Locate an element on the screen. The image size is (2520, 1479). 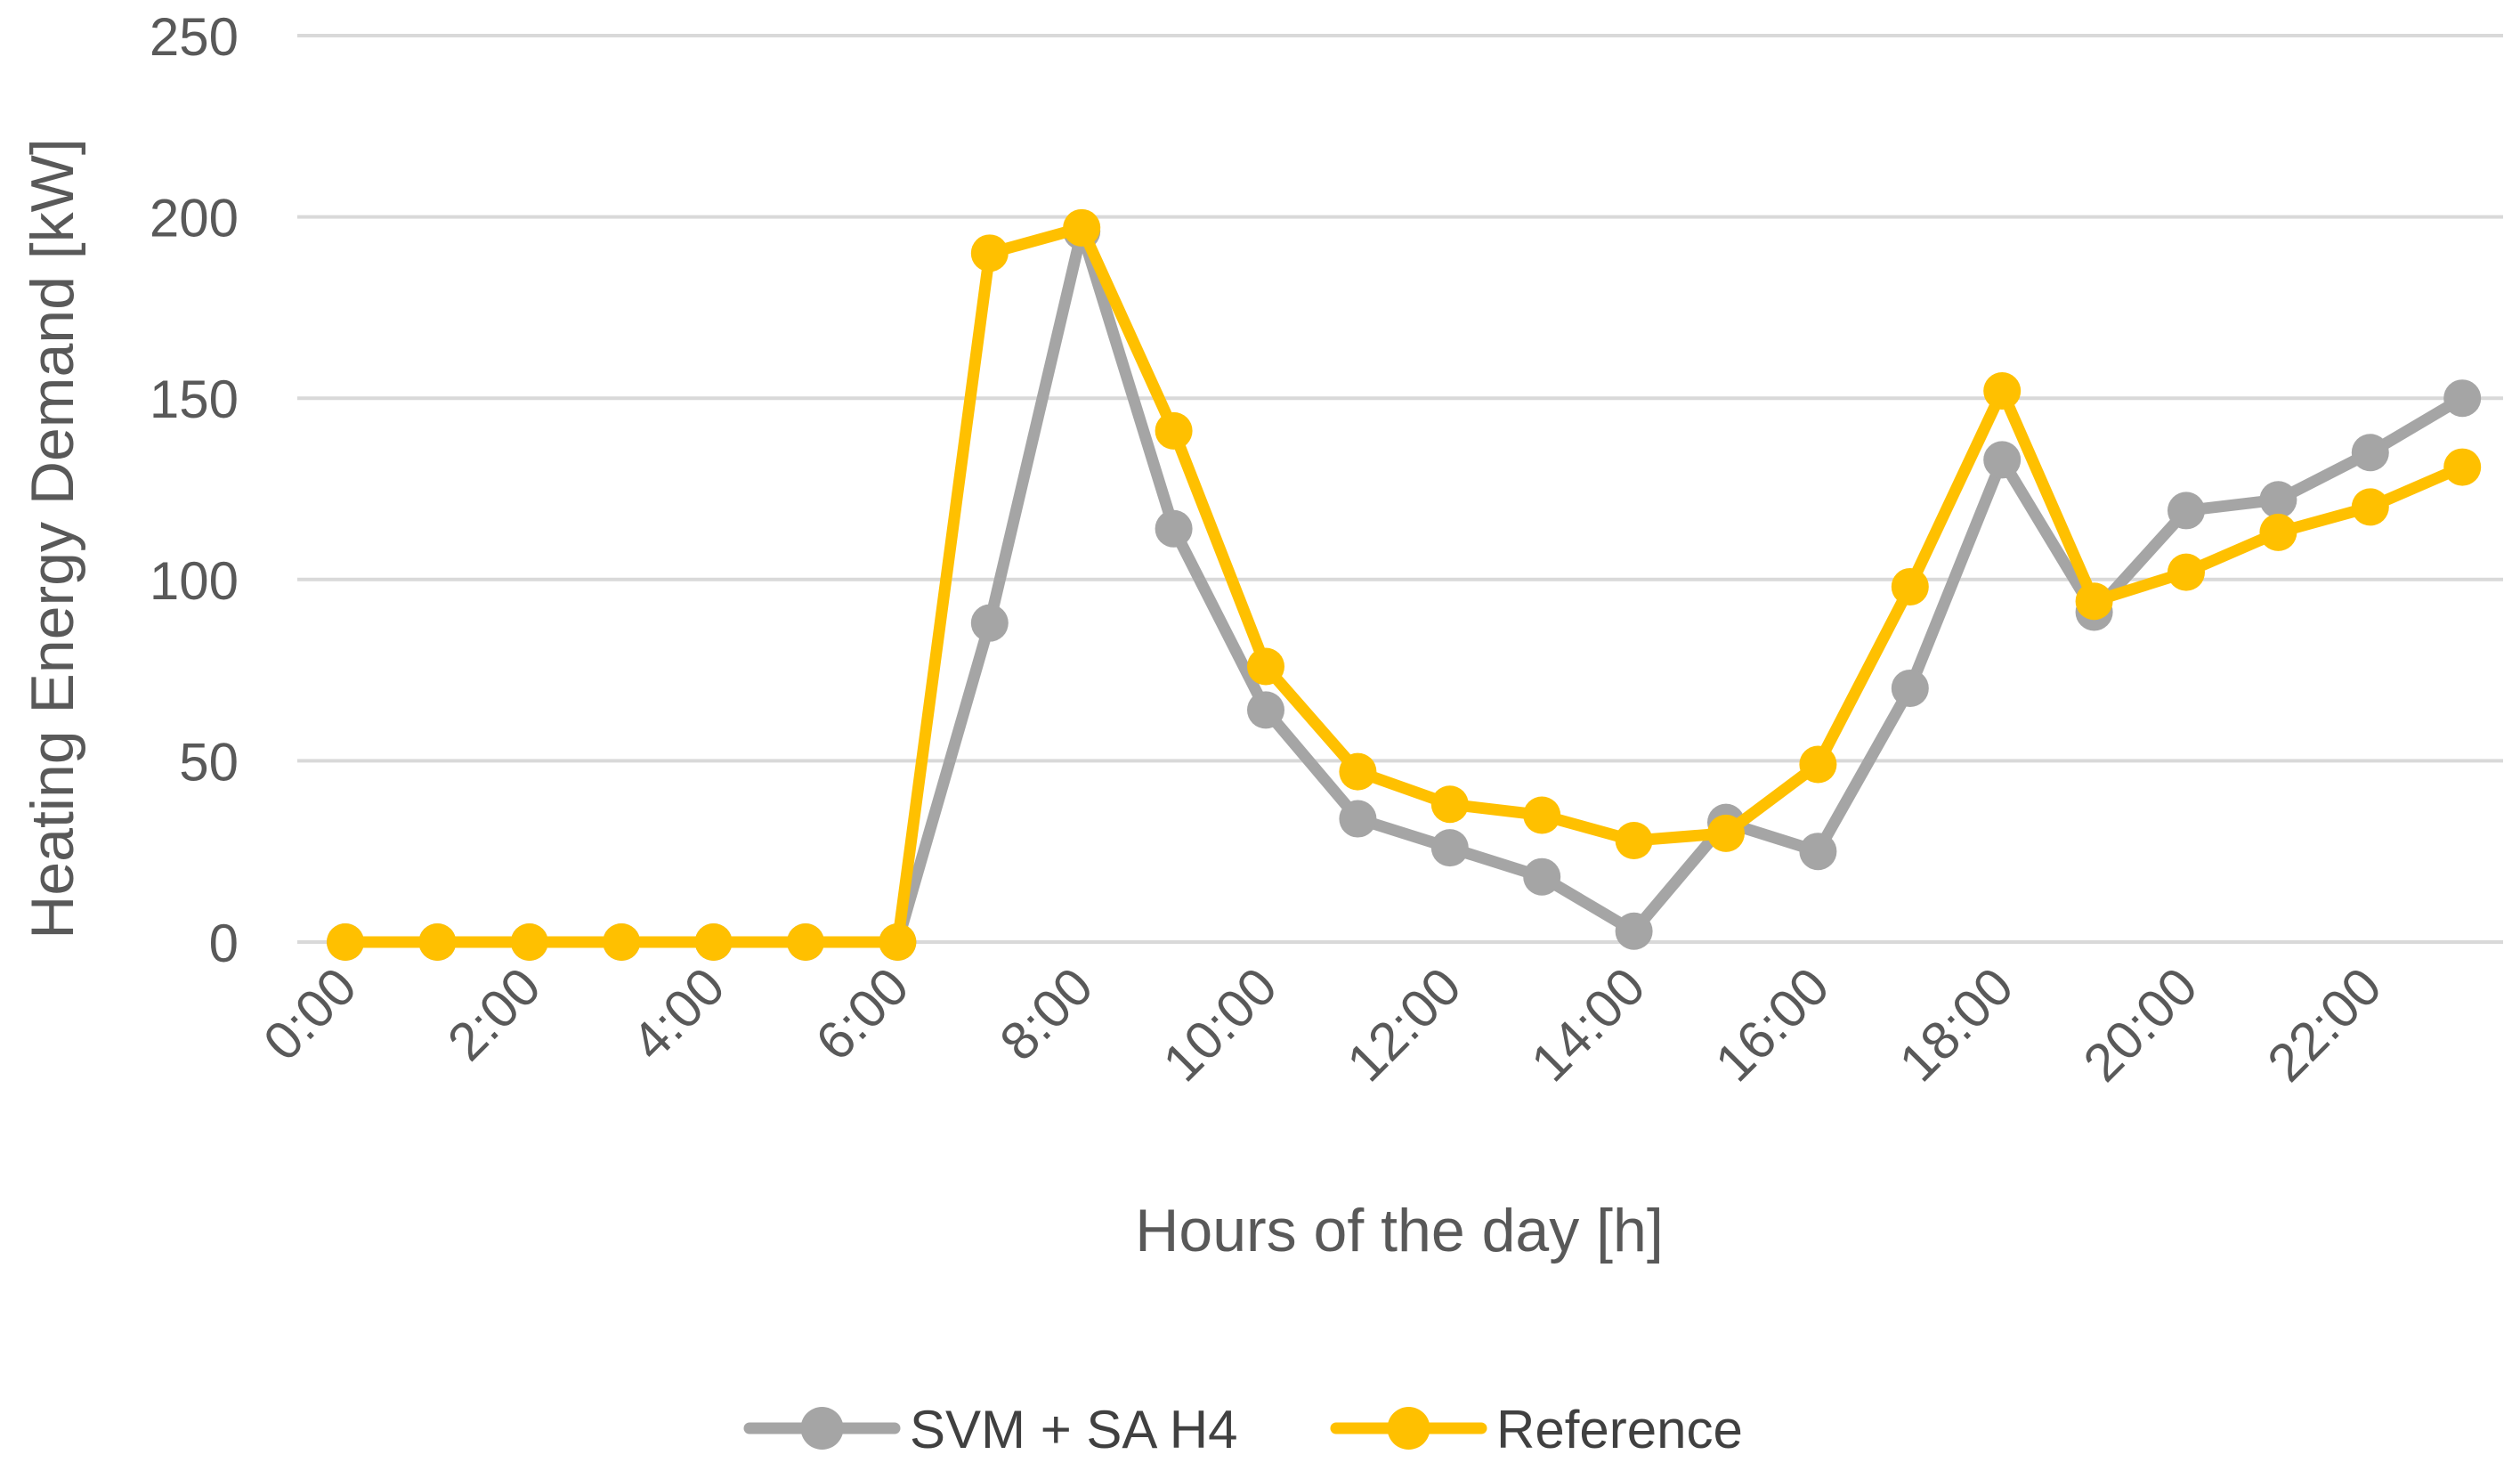
x-tick-label: 16:00 is located at coordinates (1772, 1024).